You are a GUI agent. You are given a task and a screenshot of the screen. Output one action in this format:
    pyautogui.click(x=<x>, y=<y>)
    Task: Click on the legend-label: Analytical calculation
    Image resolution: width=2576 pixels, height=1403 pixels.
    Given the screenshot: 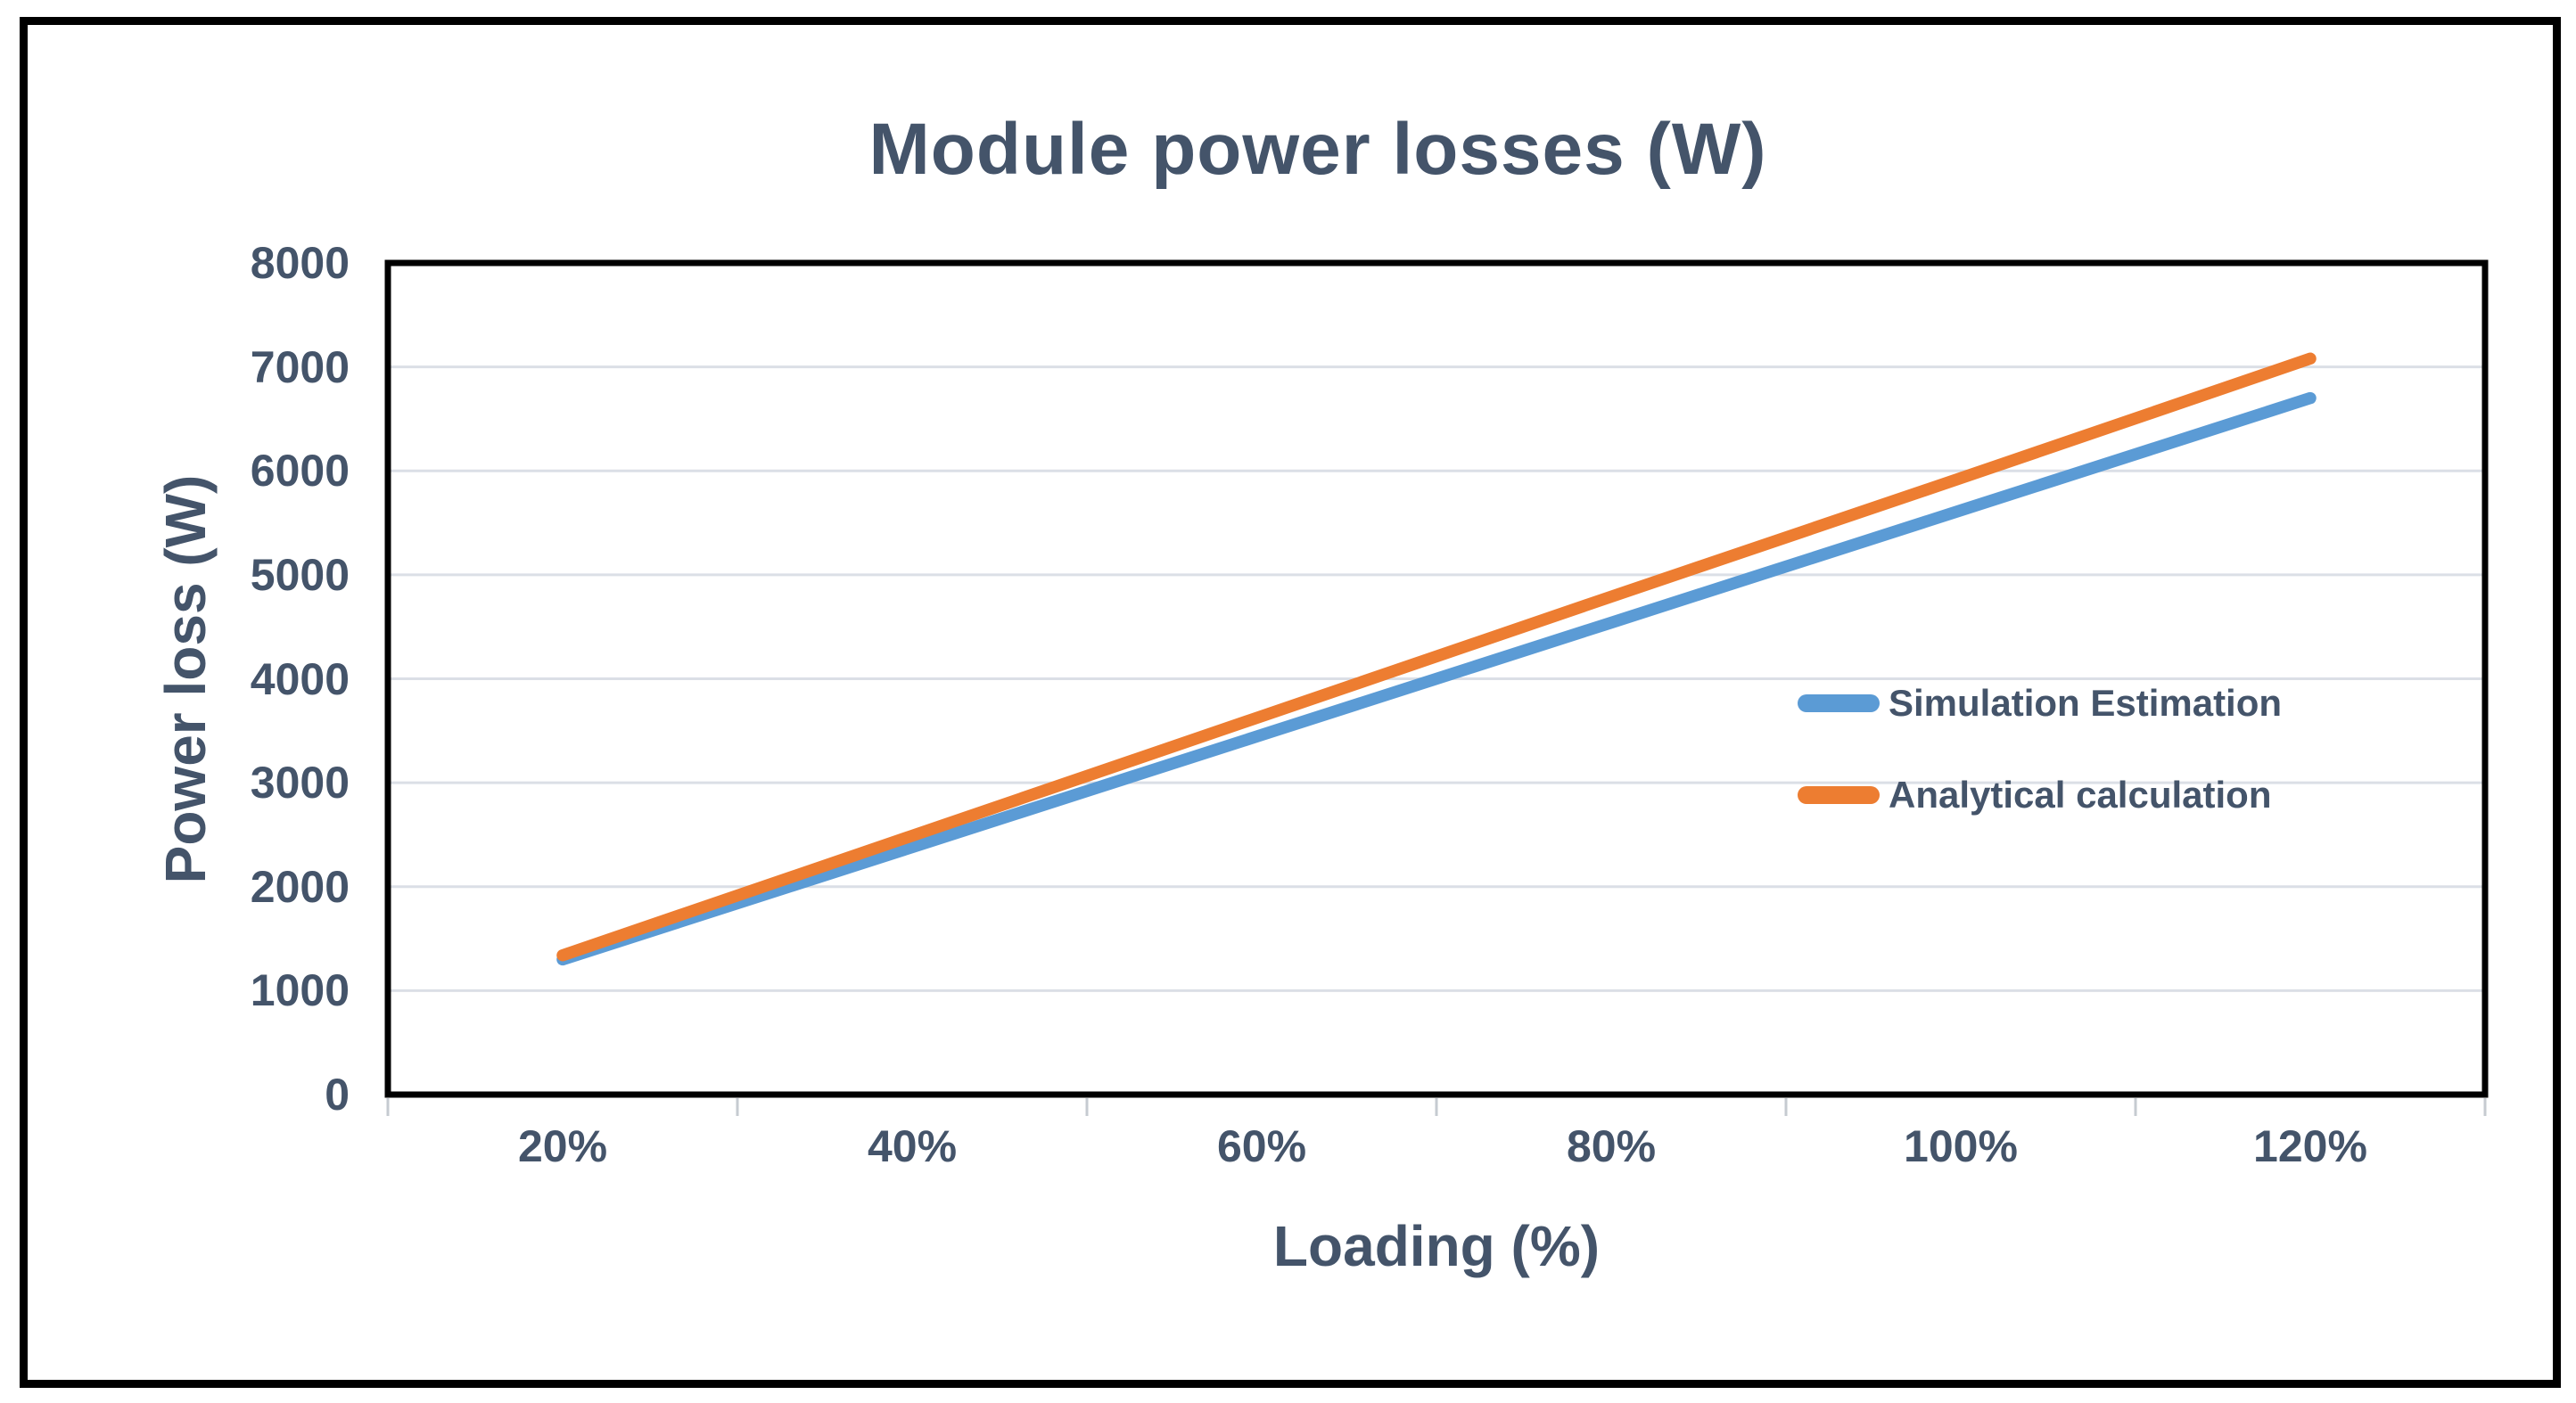 What is the action you would take?
    pyautogui.click(x=2080, y=795)
    